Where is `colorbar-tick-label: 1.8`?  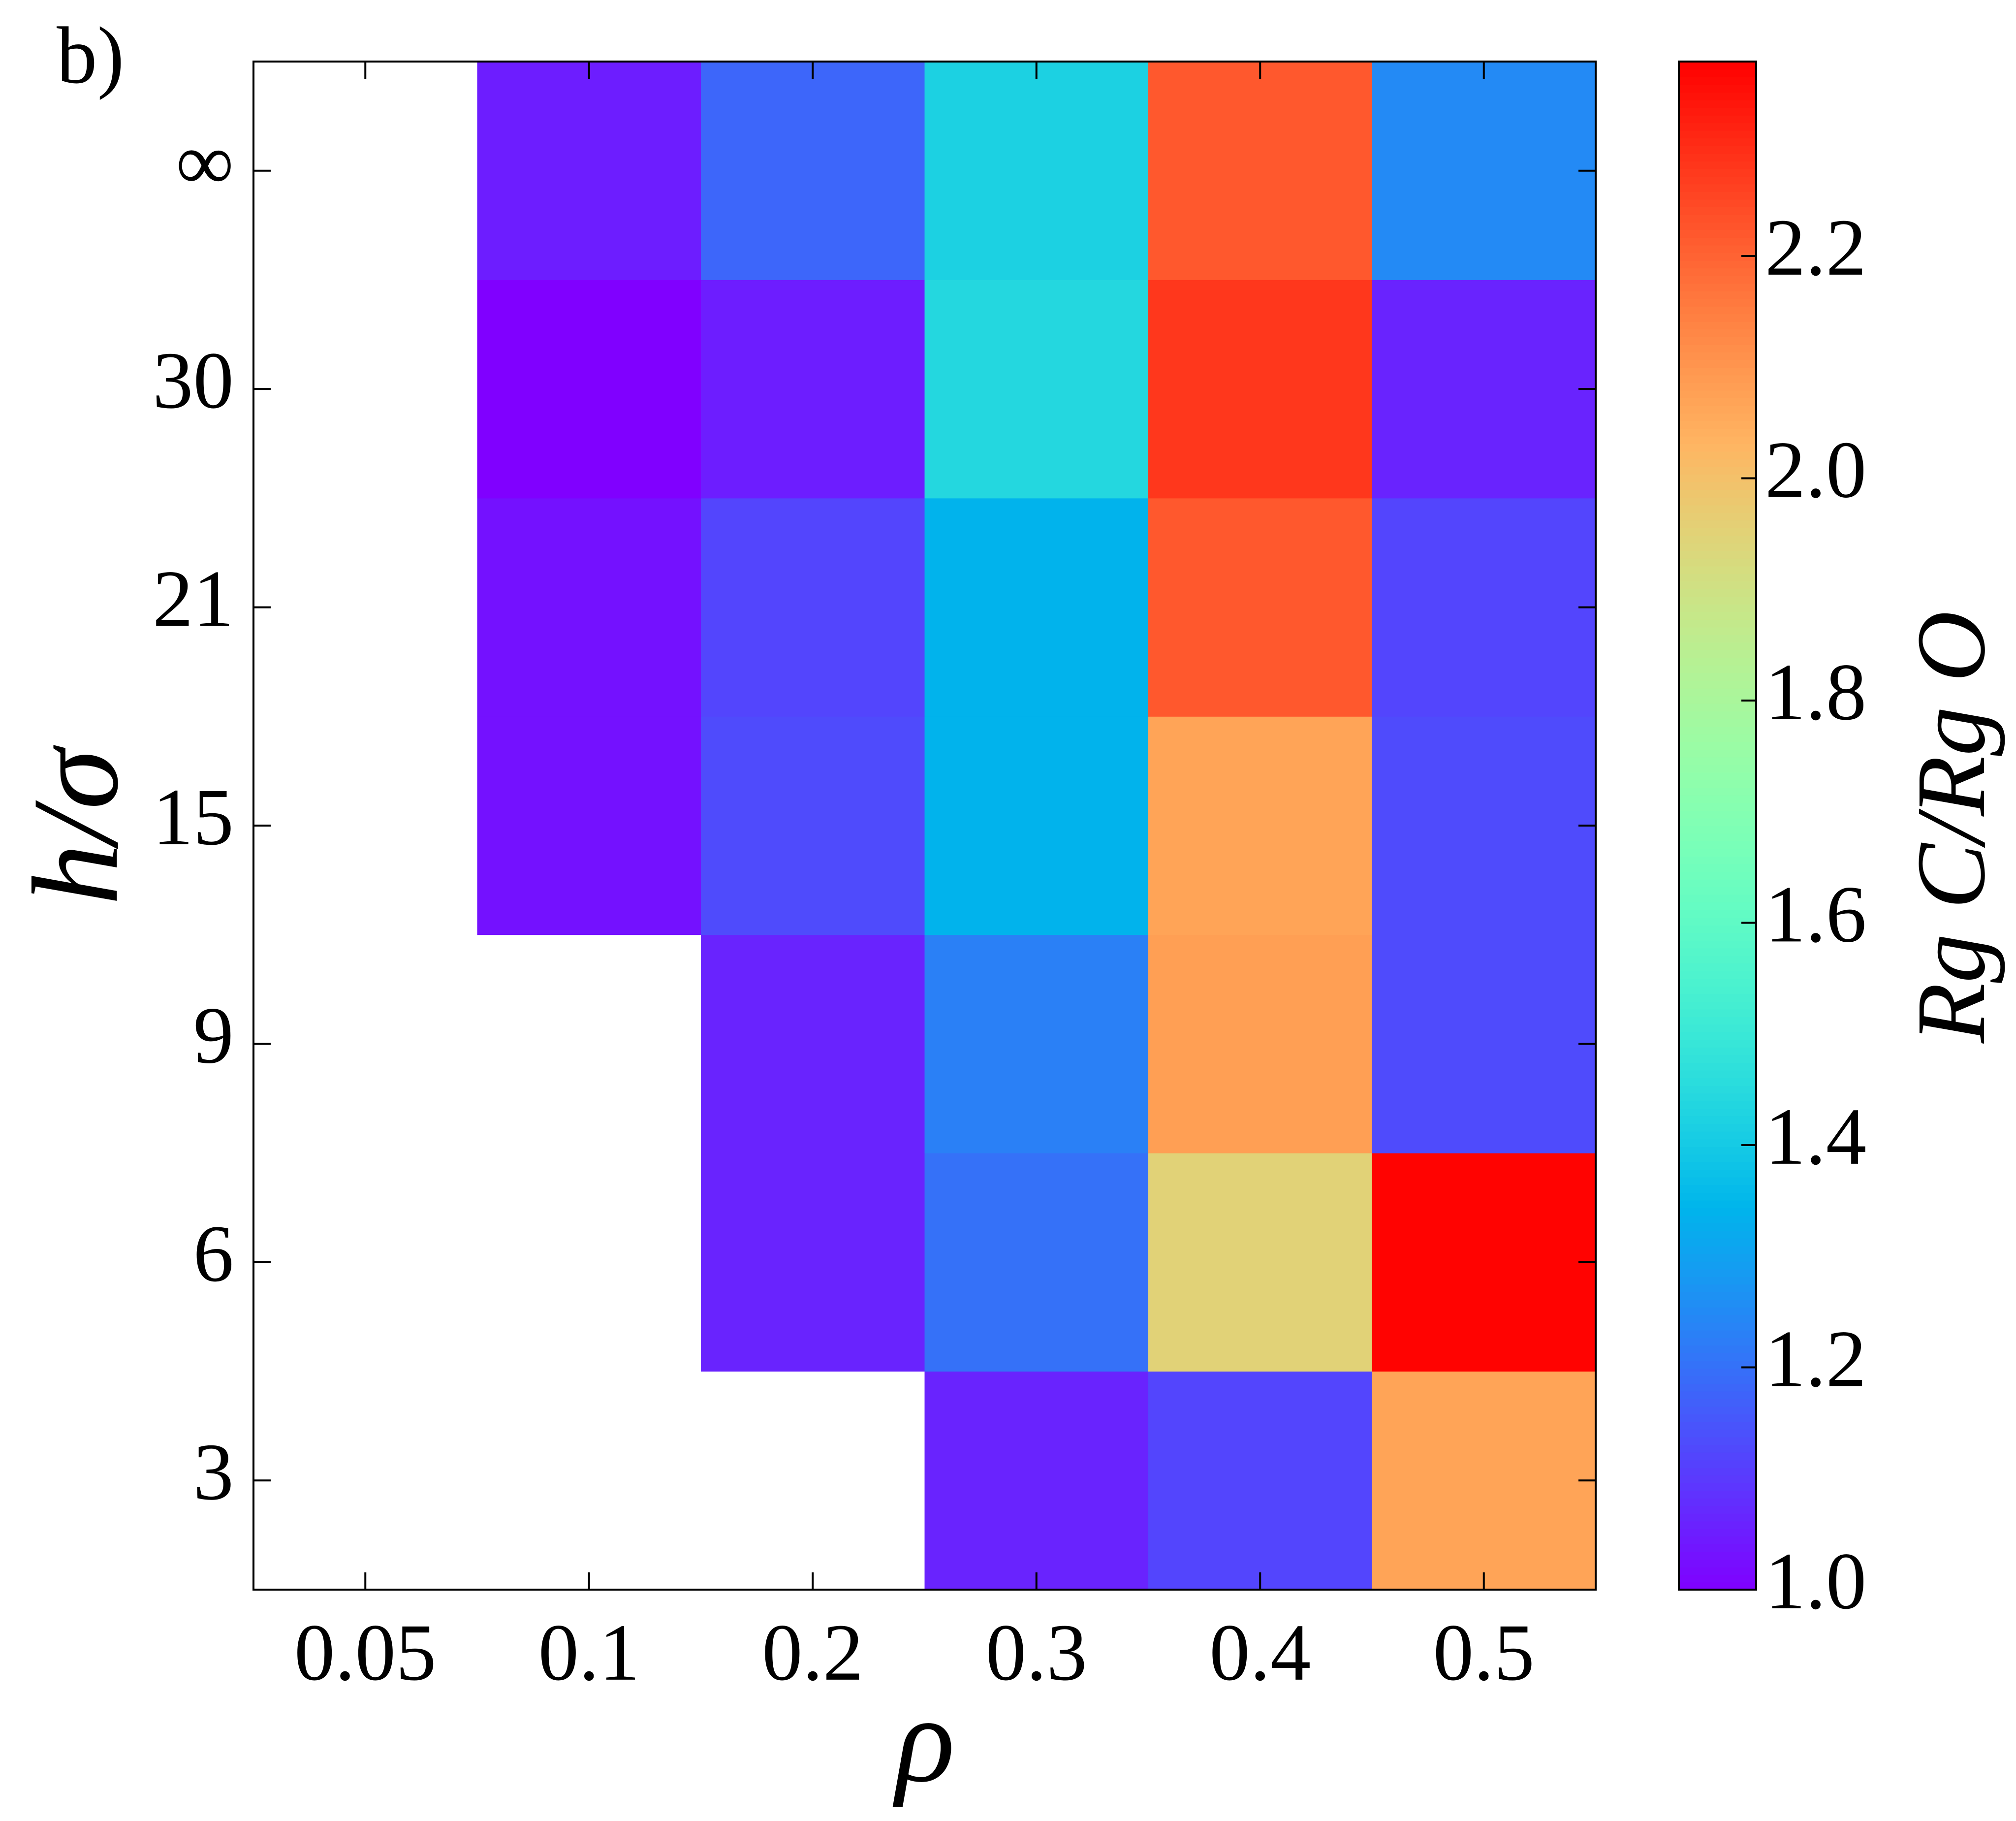 colorbar-tick-label: 1.8 is located at coordinates (1815, 692).